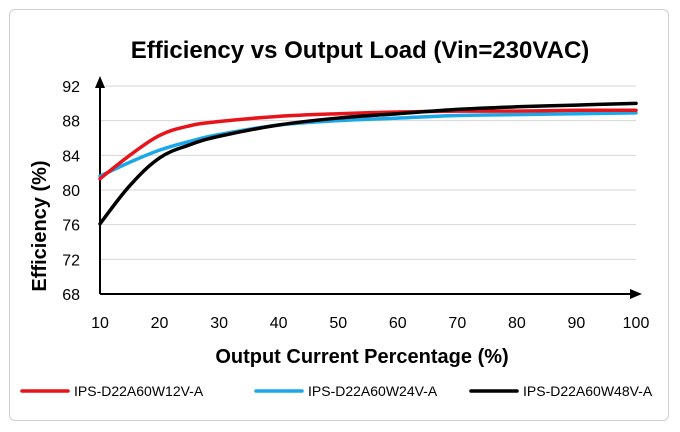  Describe the element at coordinates (398, 323) in the screenshot. I see `x-tick-label: 60` at that location.